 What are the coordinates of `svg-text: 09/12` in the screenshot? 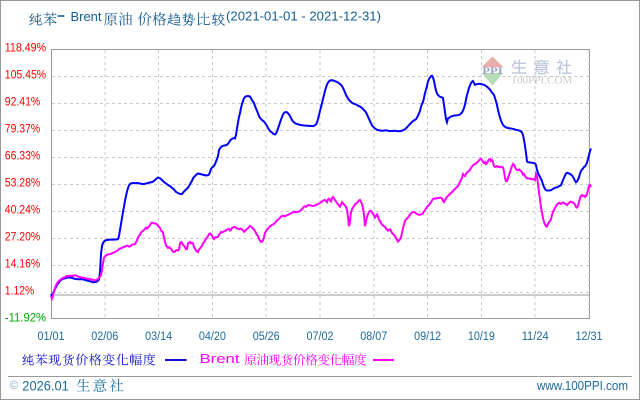 It's located at (427, 337).